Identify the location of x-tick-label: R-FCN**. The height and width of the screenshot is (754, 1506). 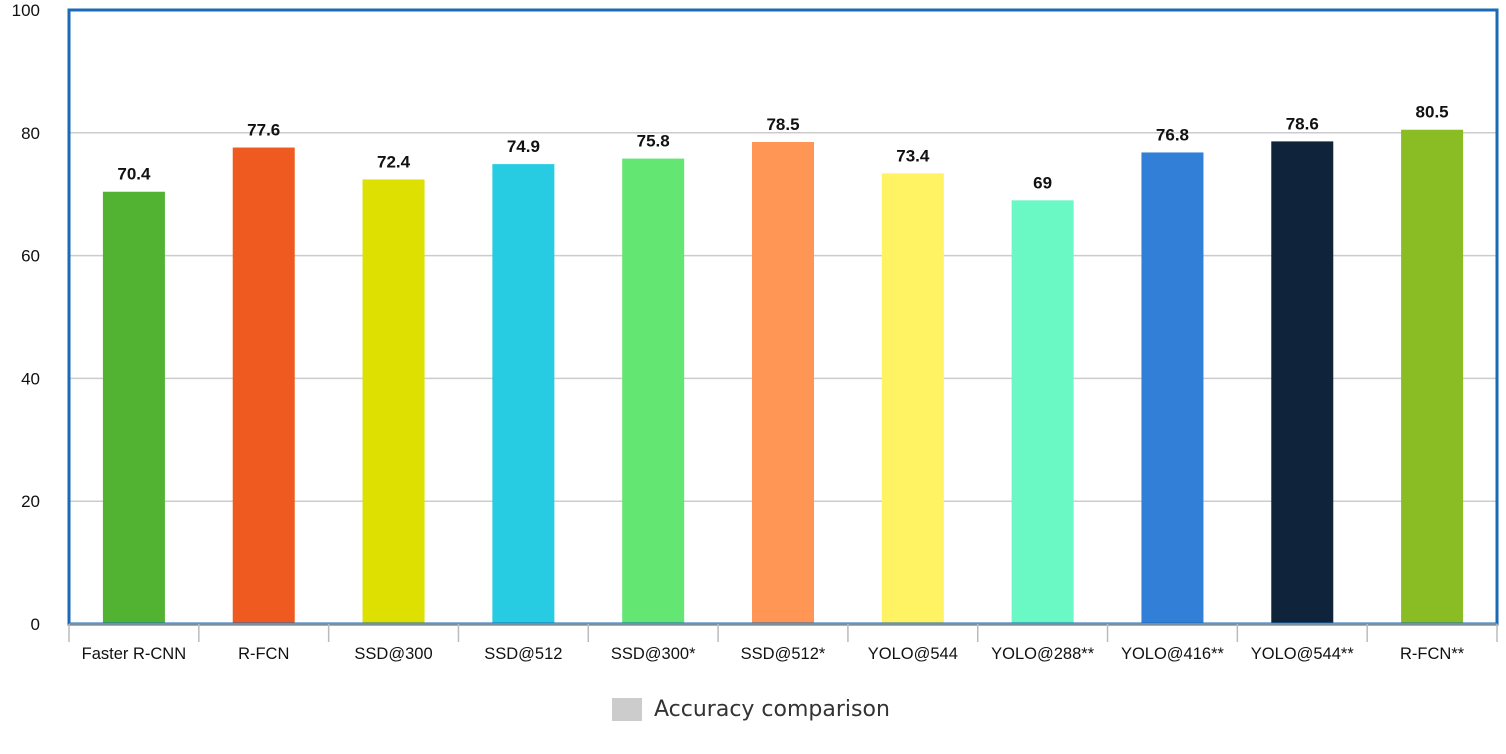
(1432, 654).